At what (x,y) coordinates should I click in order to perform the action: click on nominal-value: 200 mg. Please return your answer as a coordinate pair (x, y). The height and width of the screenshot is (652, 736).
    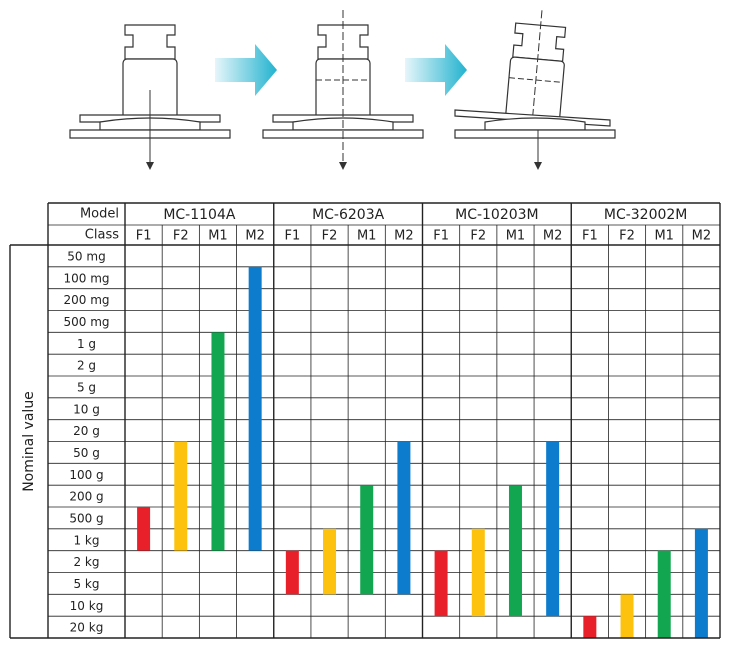
    Looking at the image, I should click on (86, 300).